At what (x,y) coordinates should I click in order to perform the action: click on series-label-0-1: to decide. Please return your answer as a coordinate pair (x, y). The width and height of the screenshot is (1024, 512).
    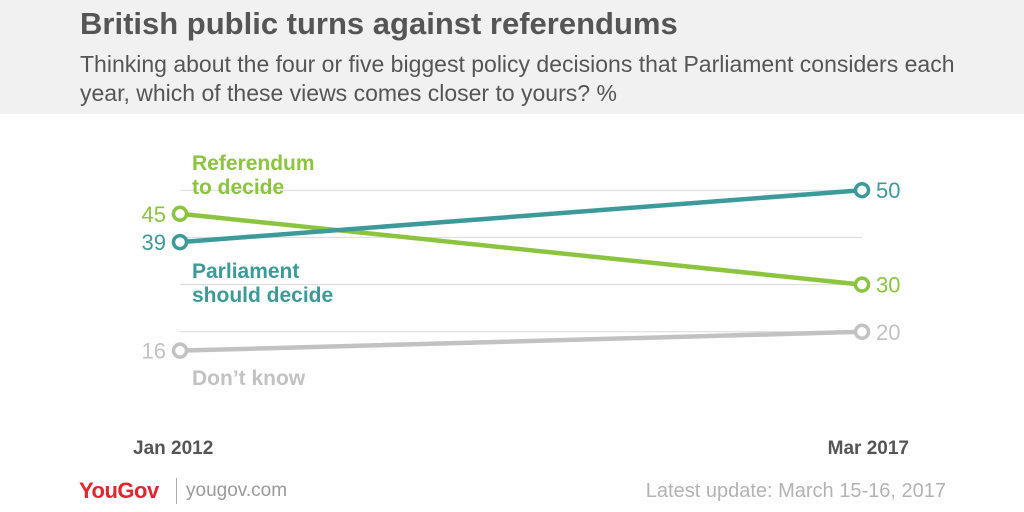
    Looking at the image, I should click on (238, 187).